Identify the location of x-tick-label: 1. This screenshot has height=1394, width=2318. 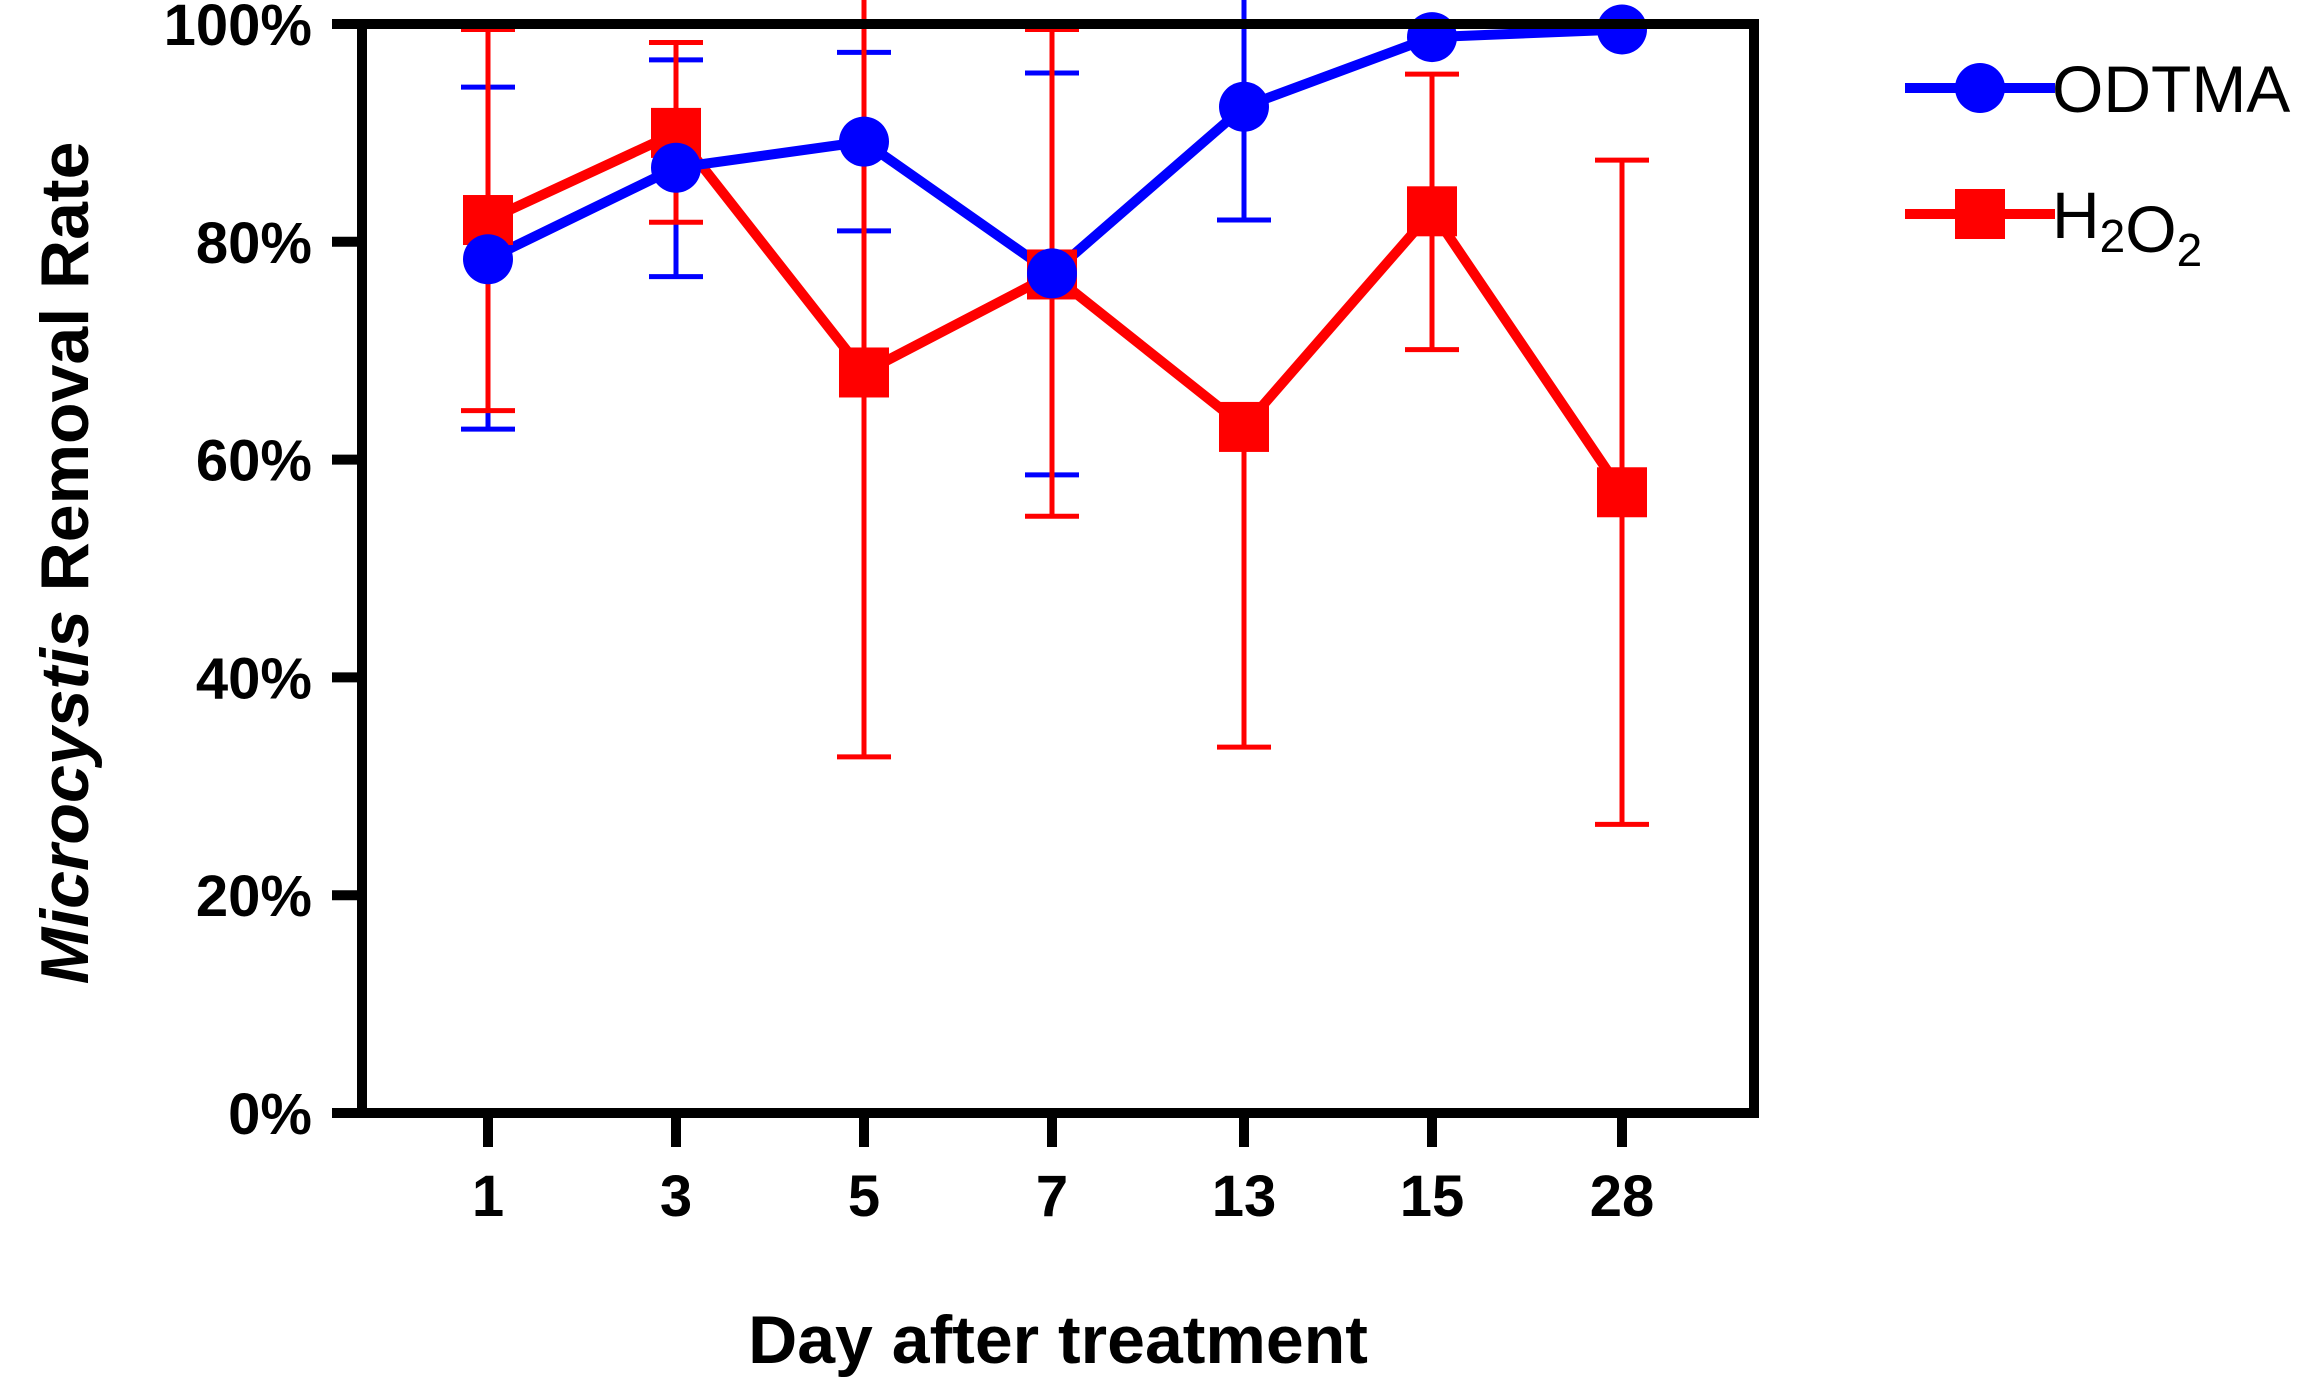
(488, 1196).